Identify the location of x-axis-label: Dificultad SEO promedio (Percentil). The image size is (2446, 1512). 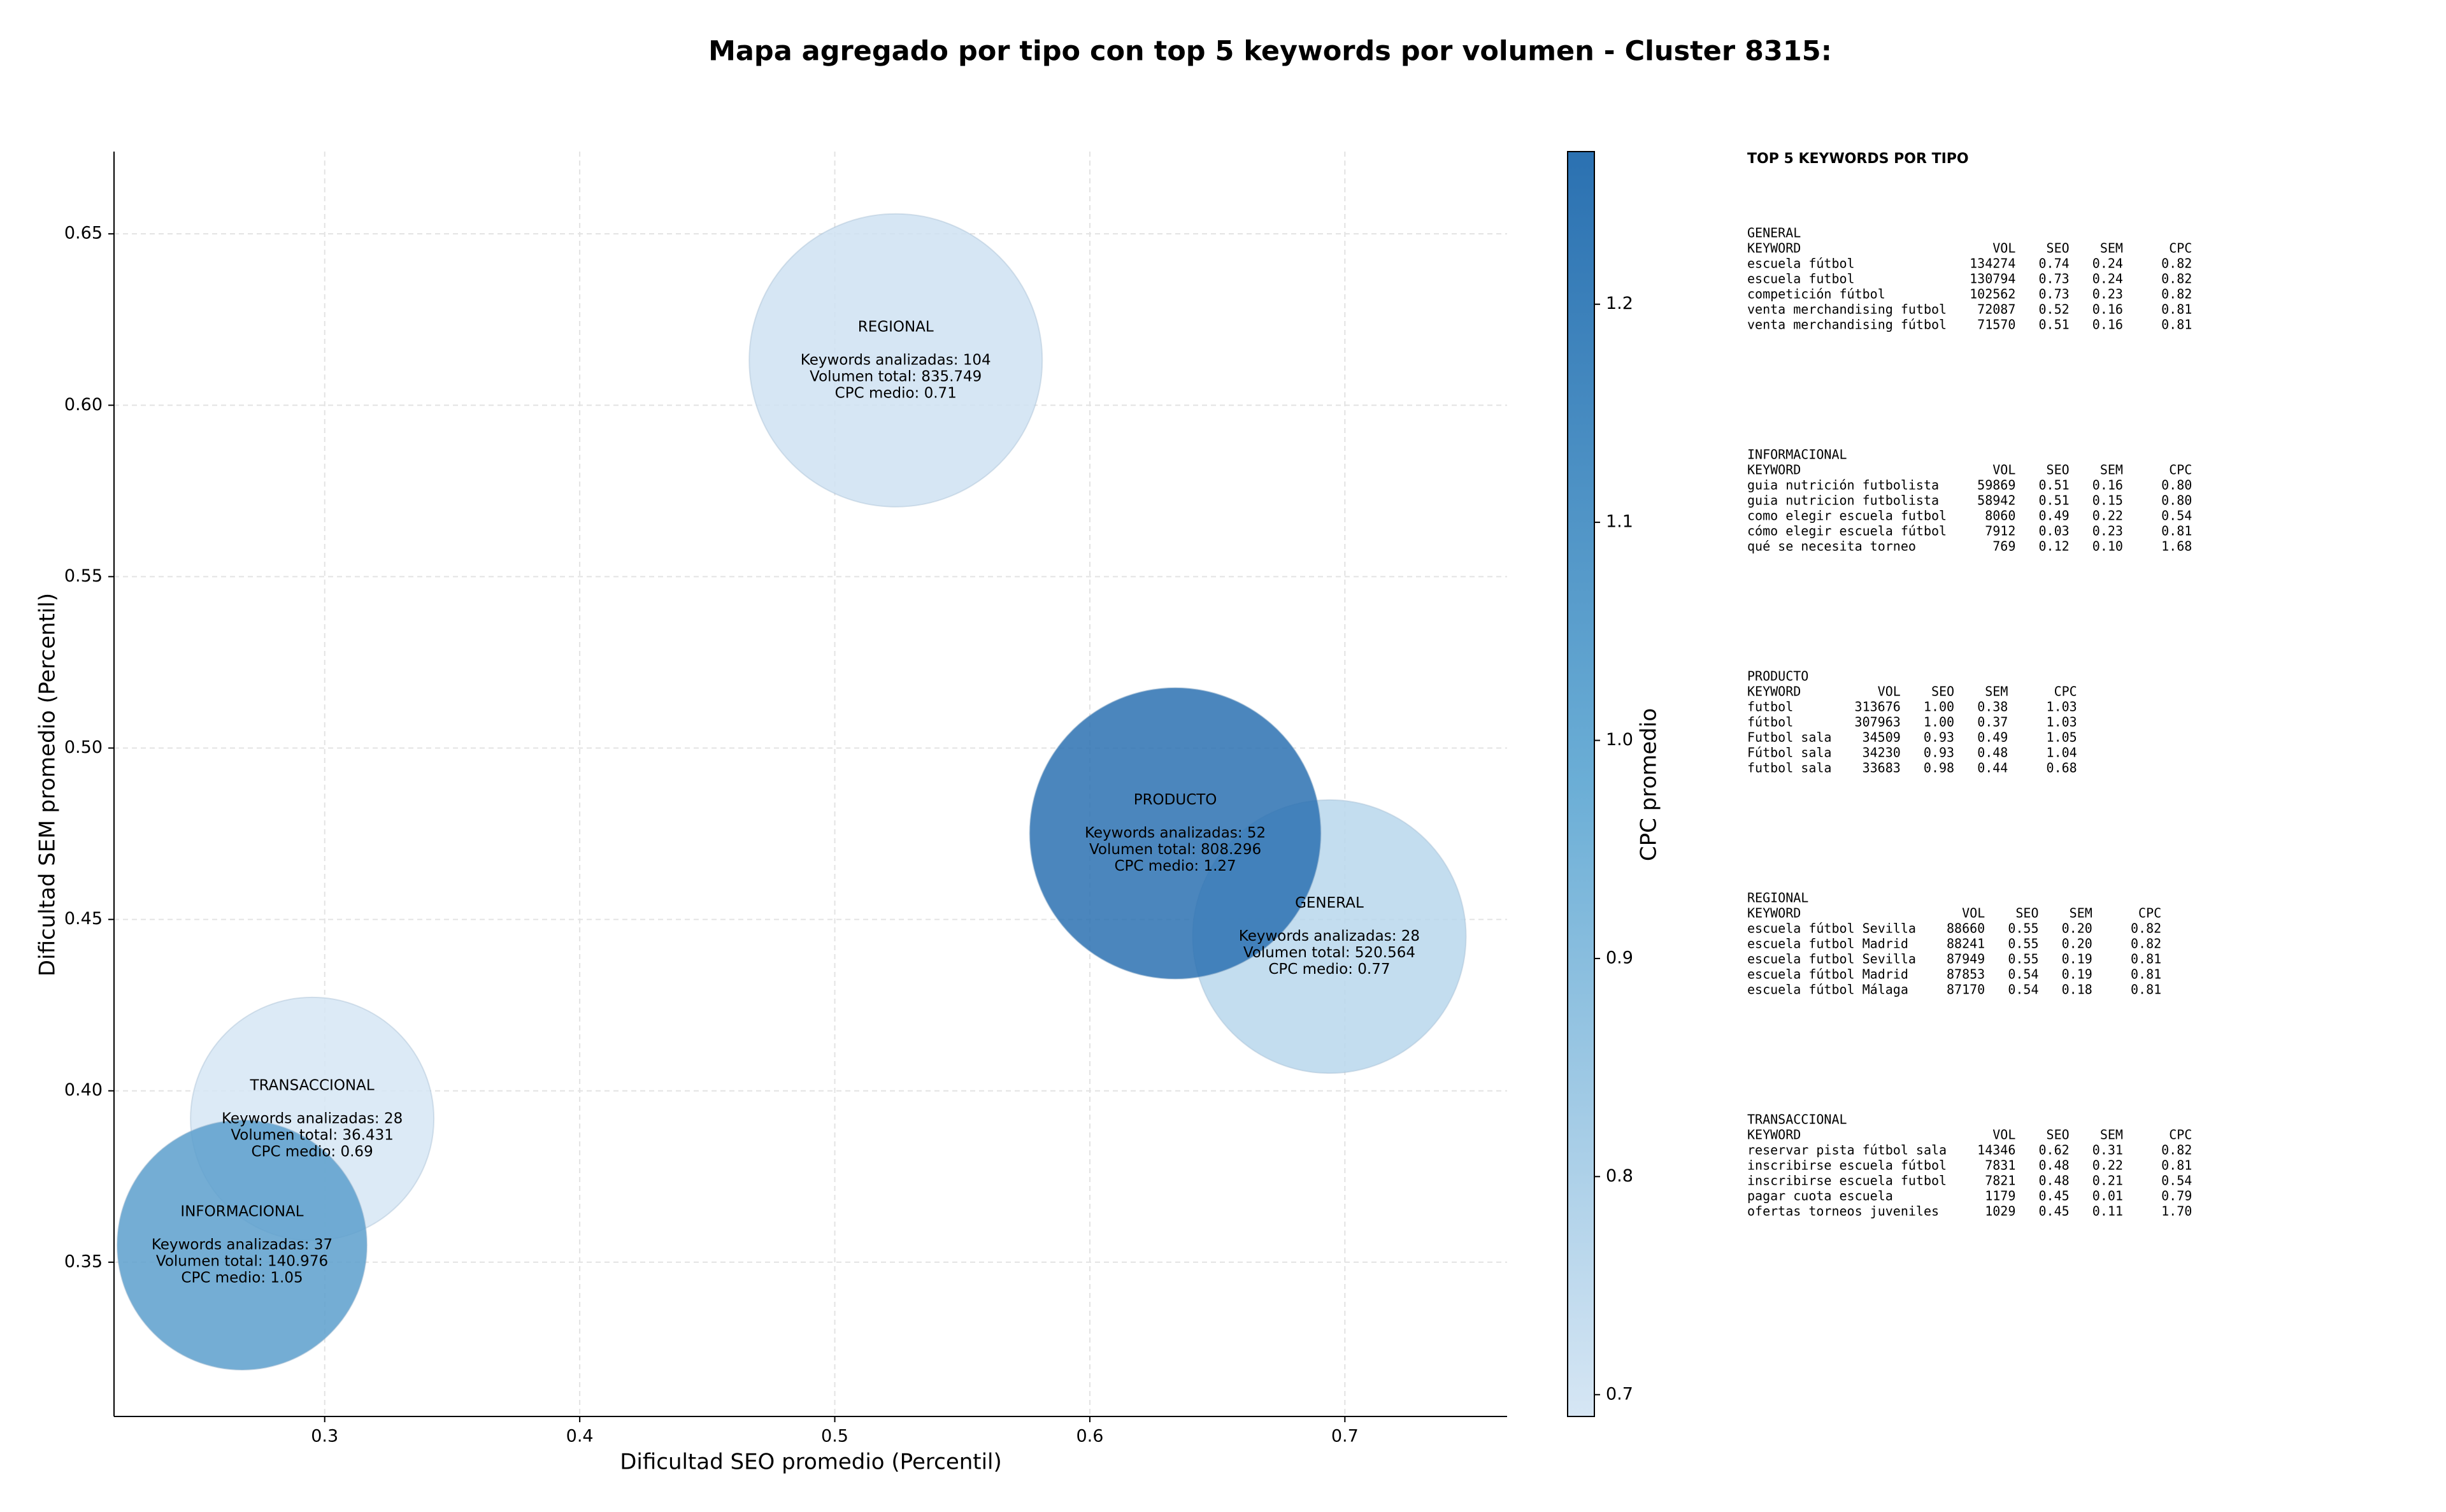
(811, 1462).